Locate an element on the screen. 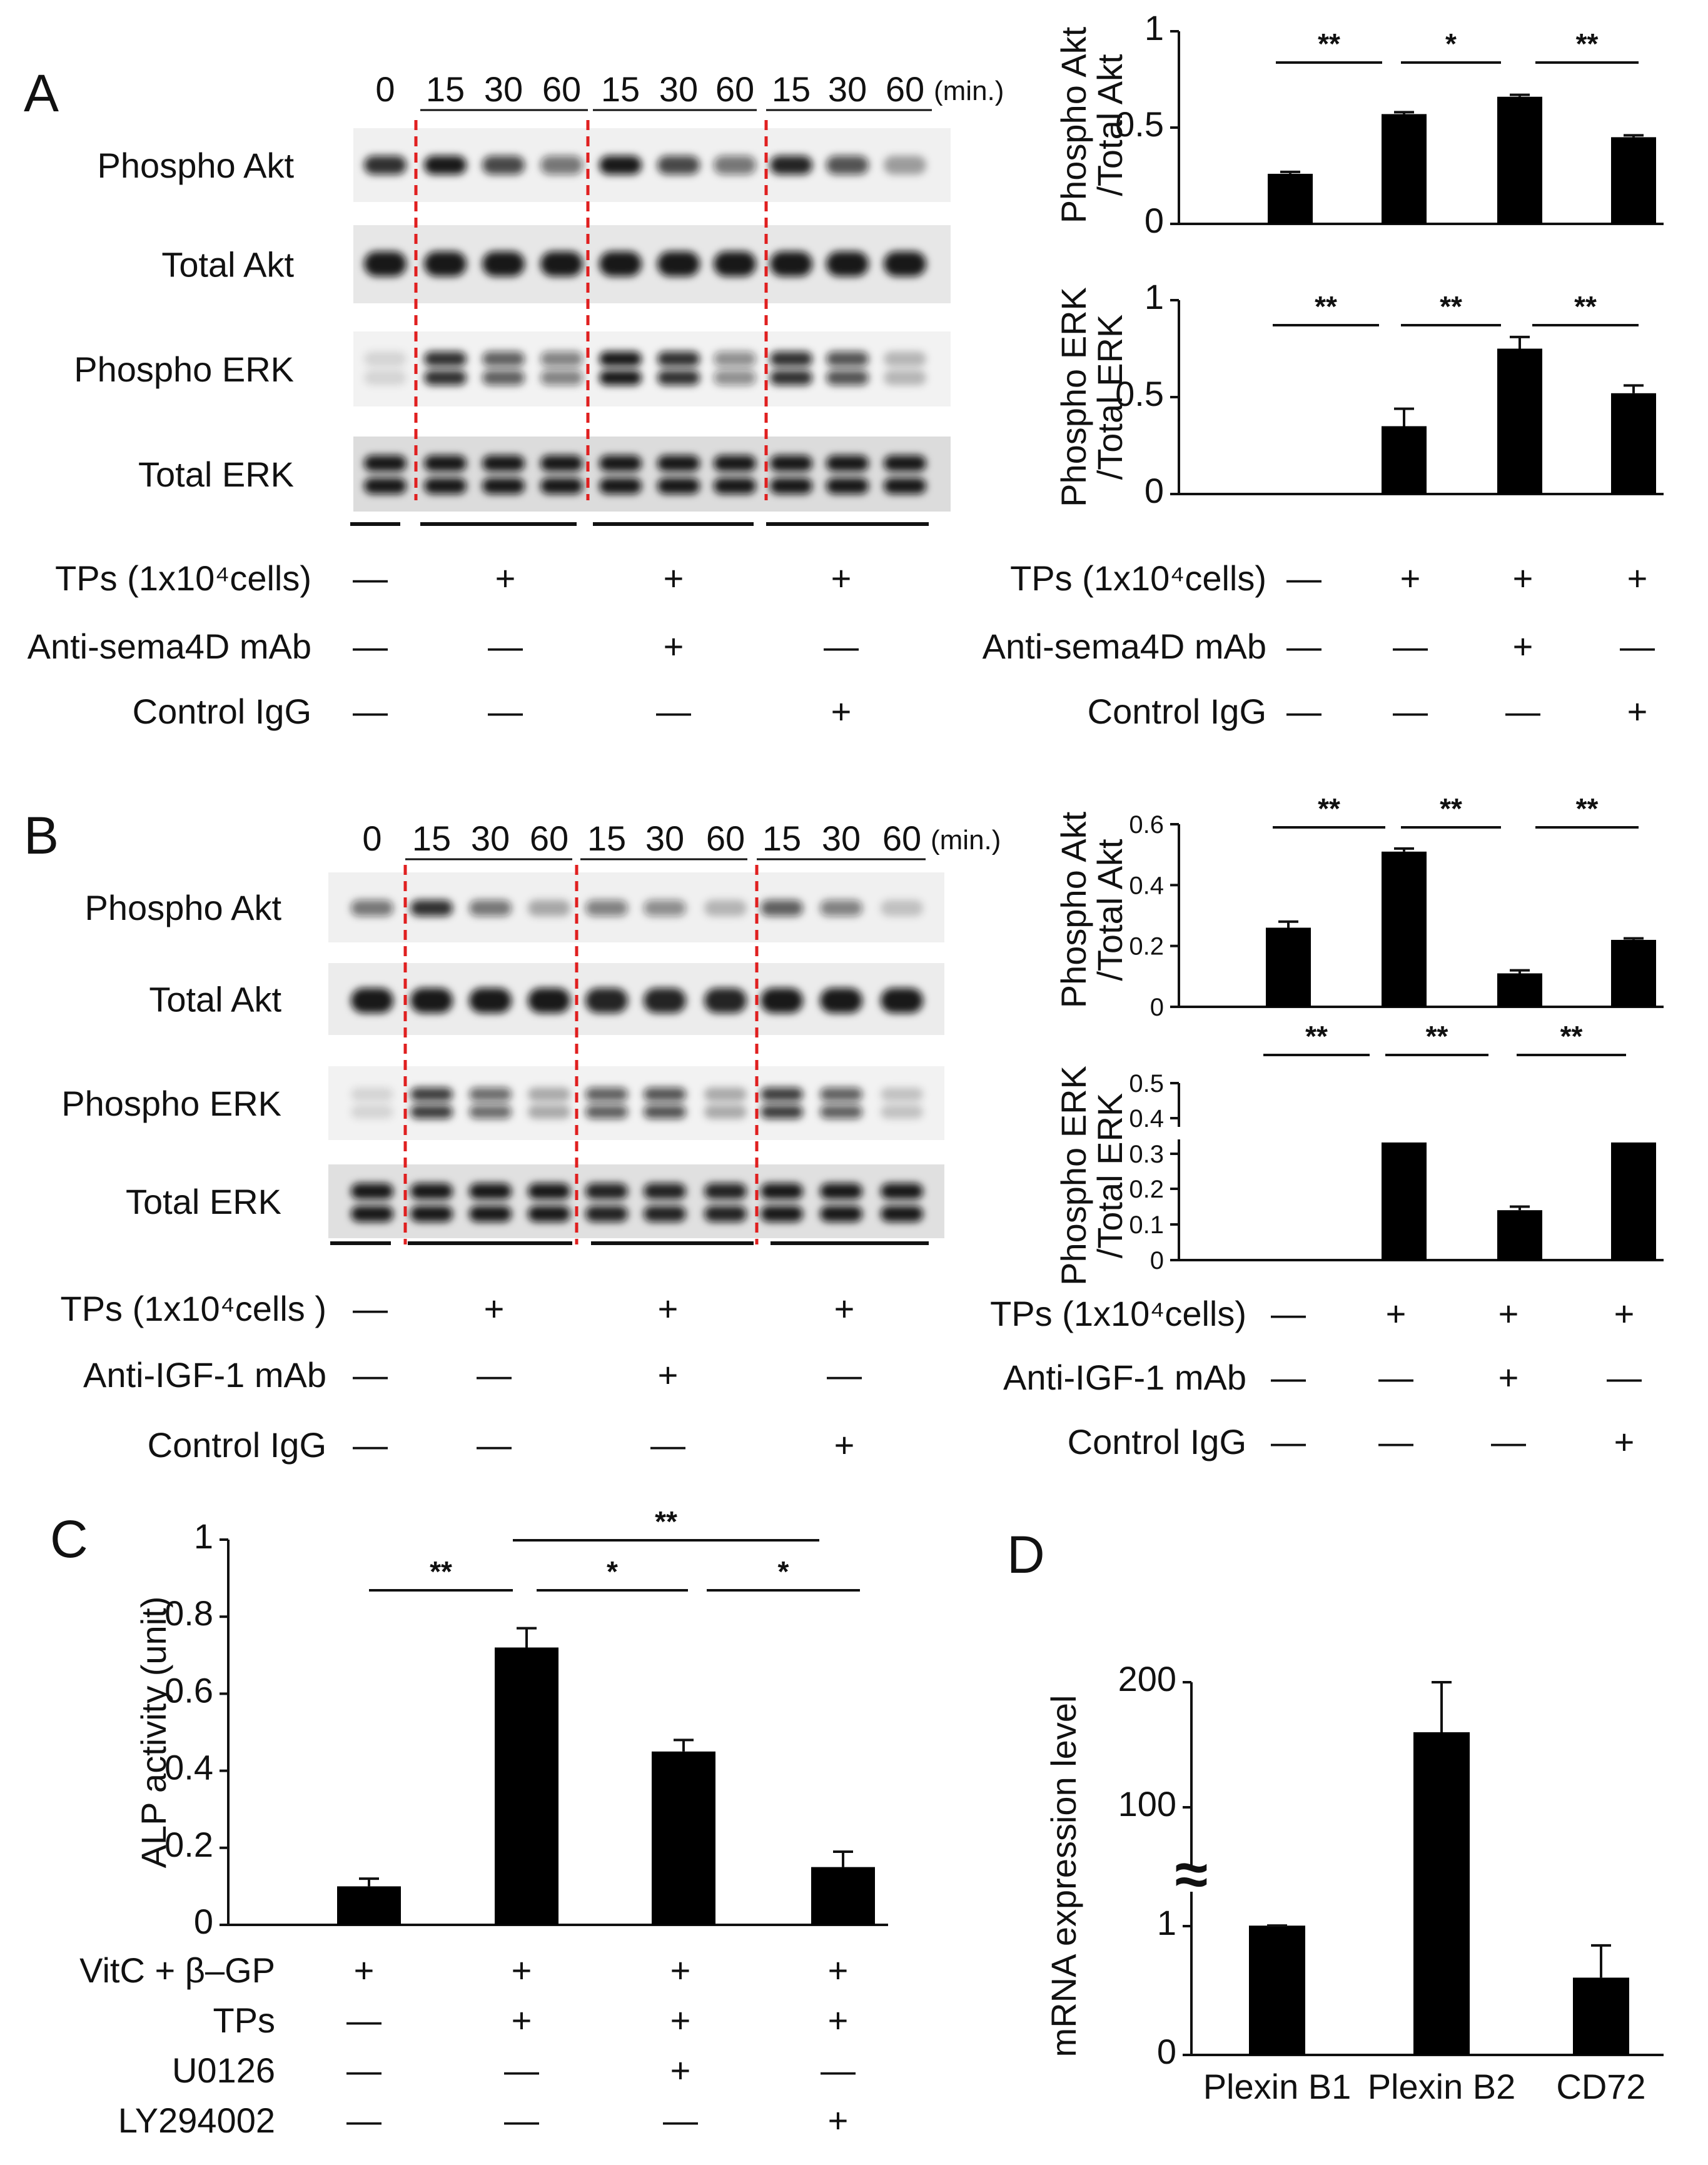  y-tick-label: 1 is located at coordinates (203, 1537).